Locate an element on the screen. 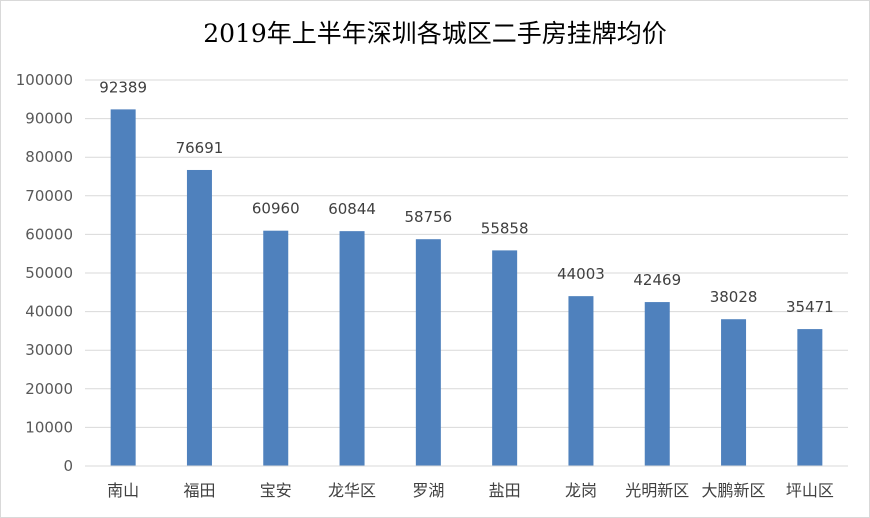 The width and height of the screenshot is (870, 518). y-tick-label: 20000 is located at coordinates (49, 389).